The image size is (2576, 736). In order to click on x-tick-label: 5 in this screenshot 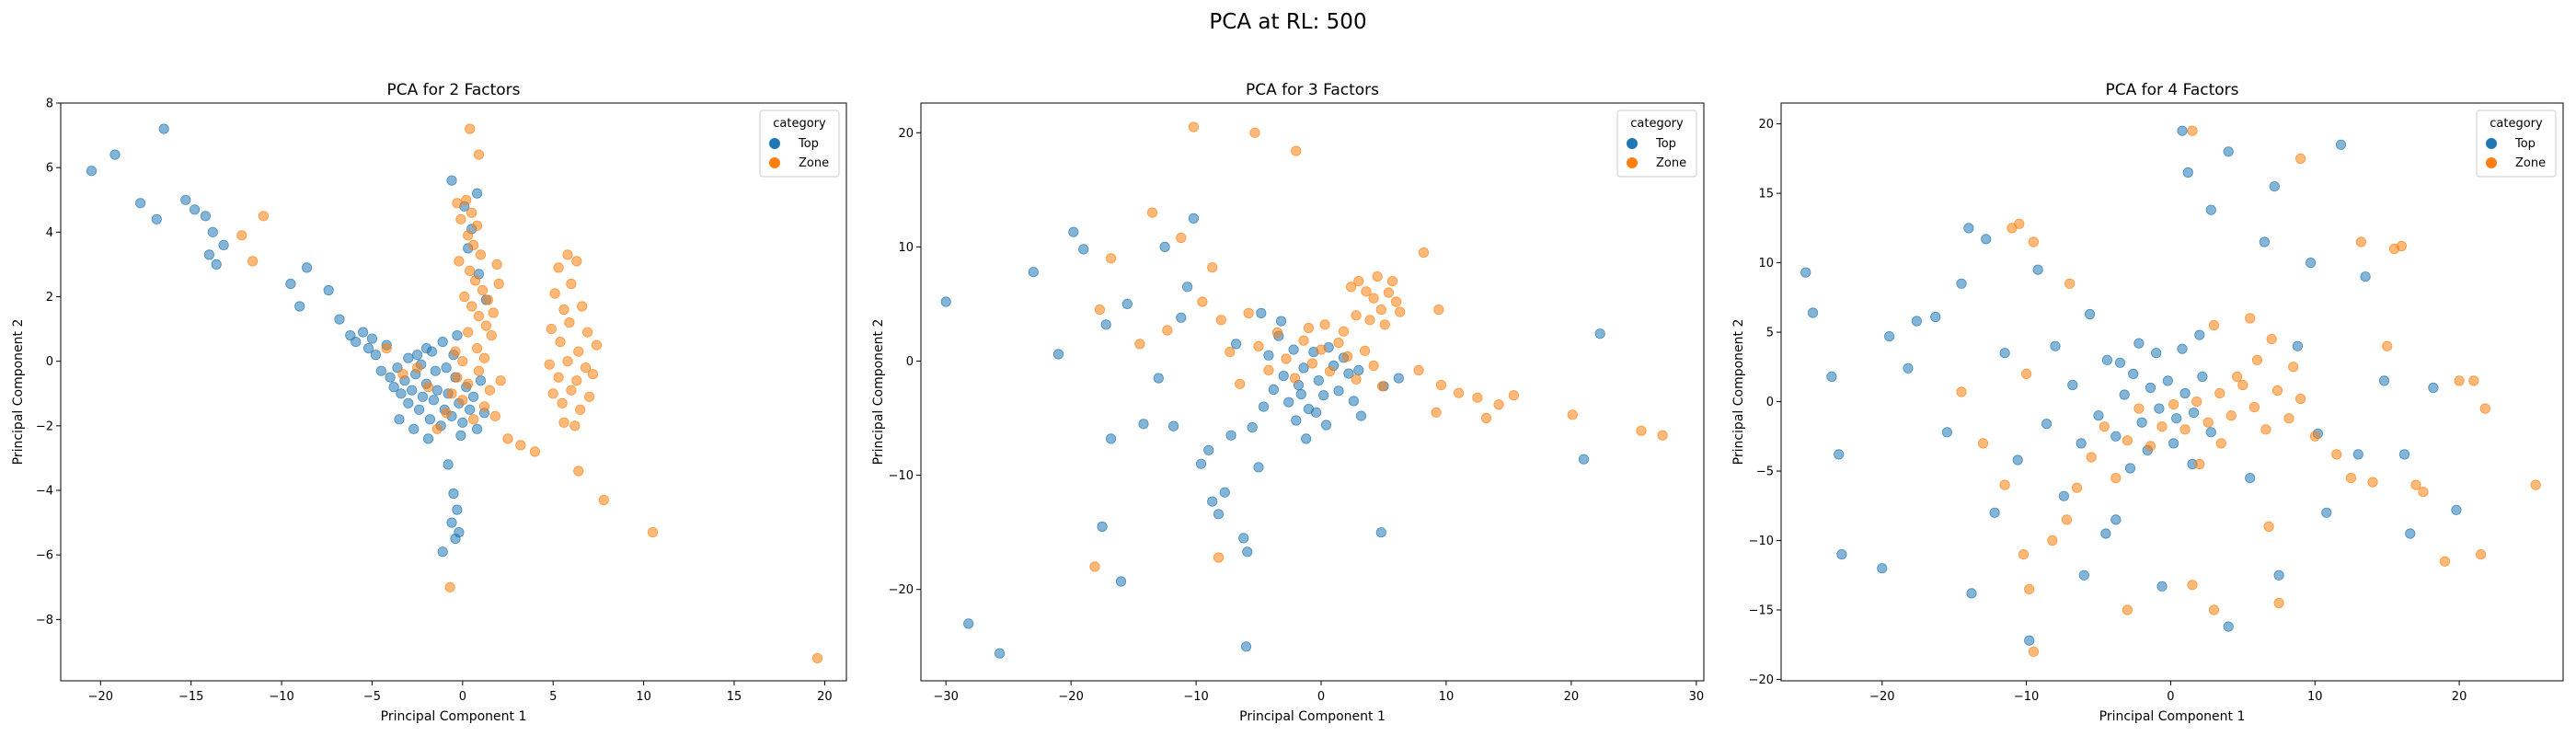, I will do `click(553, 697)`.